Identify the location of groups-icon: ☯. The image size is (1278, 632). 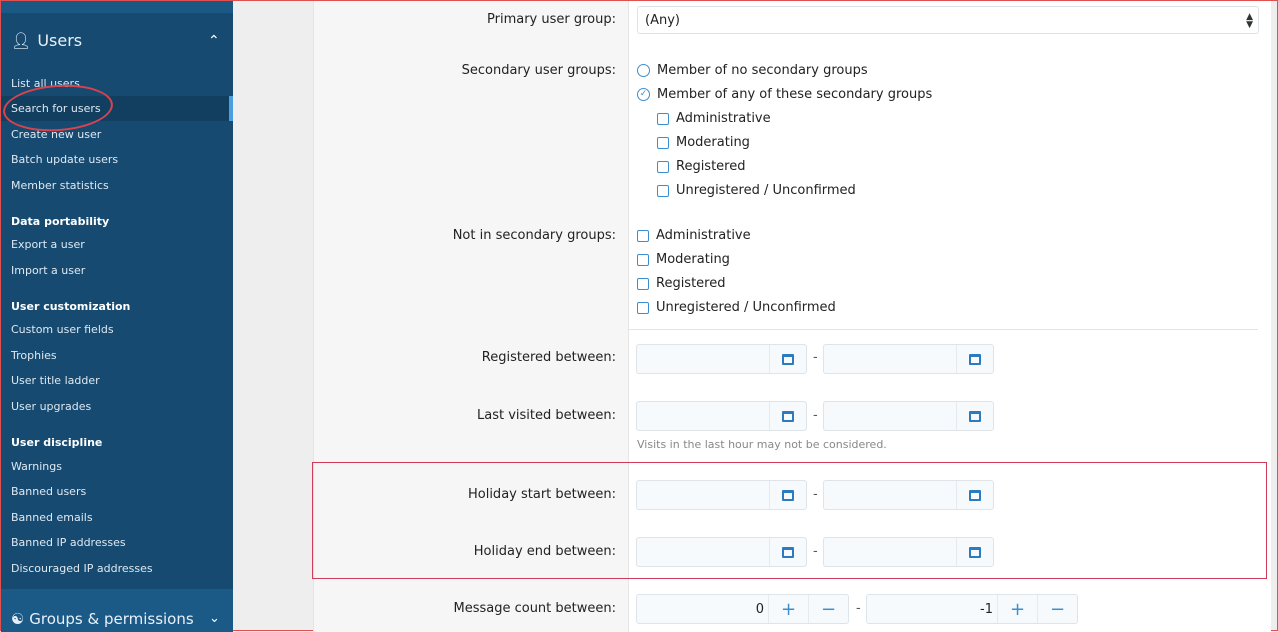
(18, 619).